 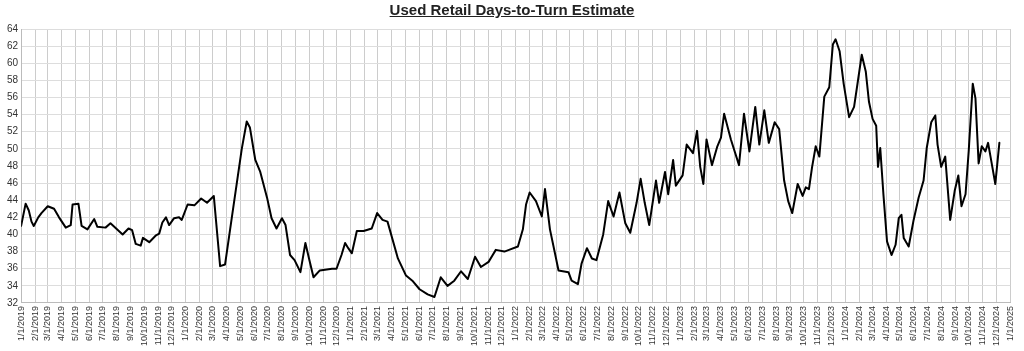 What do you see at coordinates (858, 323) in the screenshot?
I see `x-tick-label: 2/1/2024` at bounding box center [858, 323].